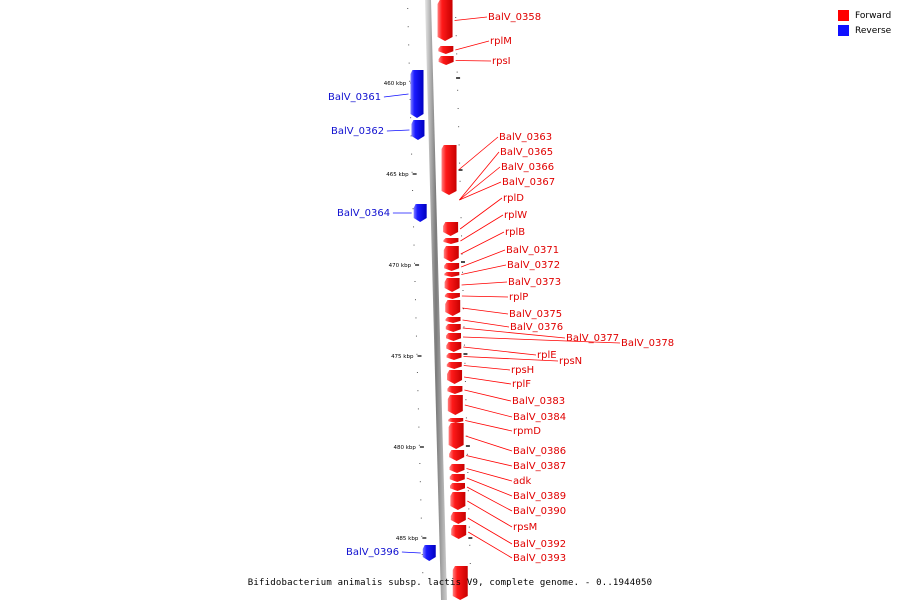 Image resolution: width=900 pixels, height=600 pixels. What do you see at coordinates (539, 417) in the screenshot?
I see `gene-label: BalV_0384` at bounding box center [539, 417].